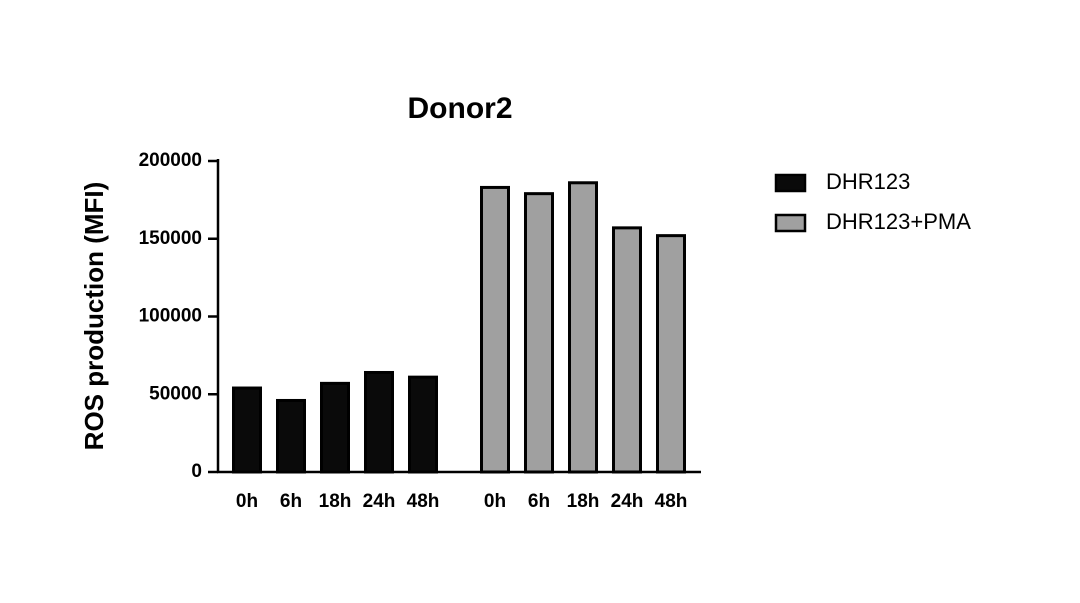 The image size is (1080, 603). What do you see at coordinates (94, 316) in the screenshot?
I see `y-axis-label: ROS production (MFI)` at bounding box center [94, 316].